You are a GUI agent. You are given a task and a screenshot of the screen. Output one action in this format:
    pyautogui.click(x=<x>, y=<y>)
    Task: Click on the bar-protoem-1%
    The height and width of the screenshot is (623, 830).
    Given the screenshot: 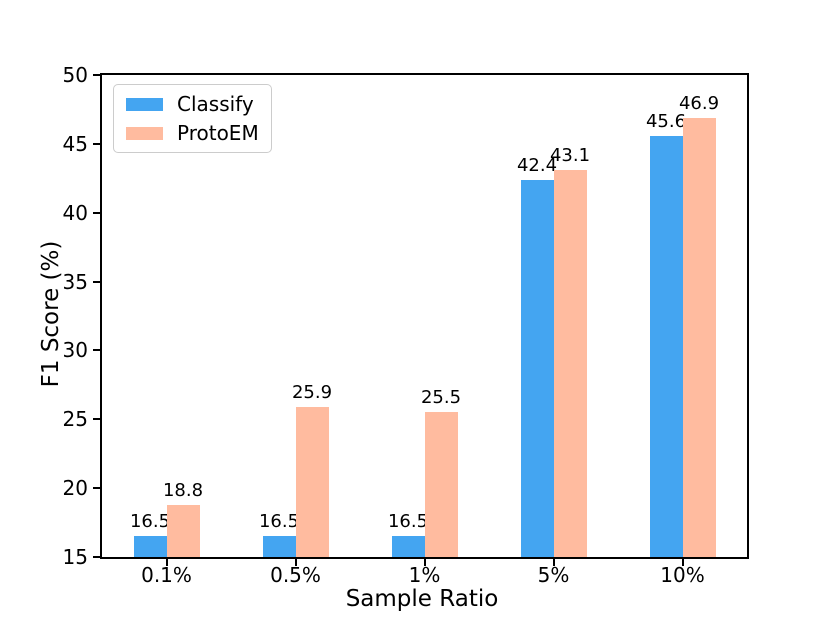 What is the action you would take?
    pyautogui.click(x=441, y=484)
    